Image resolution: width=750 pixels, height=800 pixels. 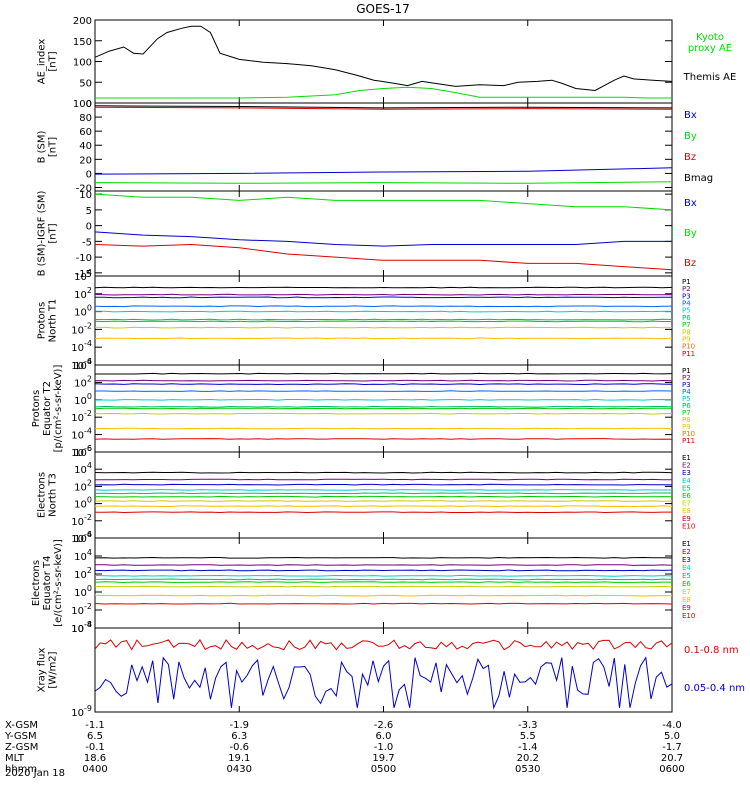 What do you see at coordinates (686, 406) in the screenshot?
I see `legend-label: P6` at bounding box center [686, 406].